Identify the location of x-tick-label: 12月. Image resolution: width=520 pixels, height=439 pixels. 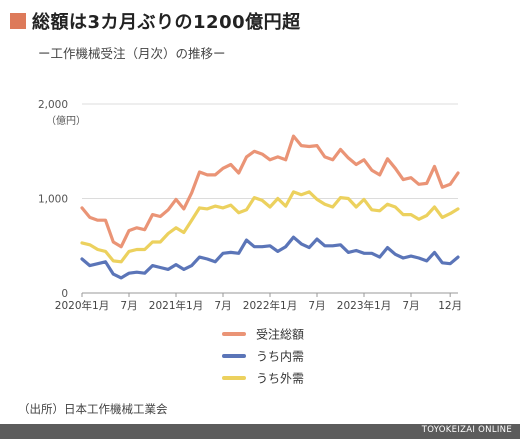
(450, 306).